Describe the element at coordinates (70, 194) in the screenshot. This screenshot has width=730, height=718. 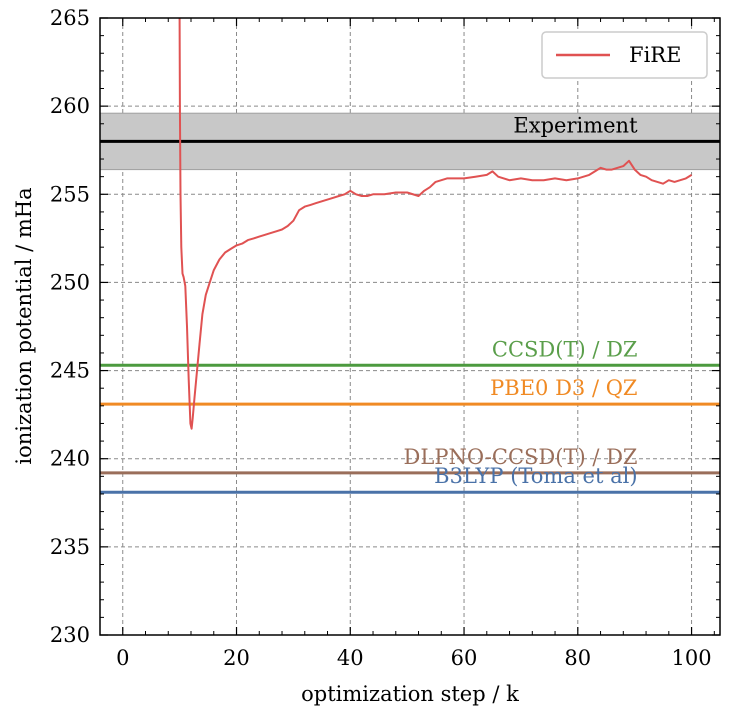
I see `y-tick-label: 255` at that location.